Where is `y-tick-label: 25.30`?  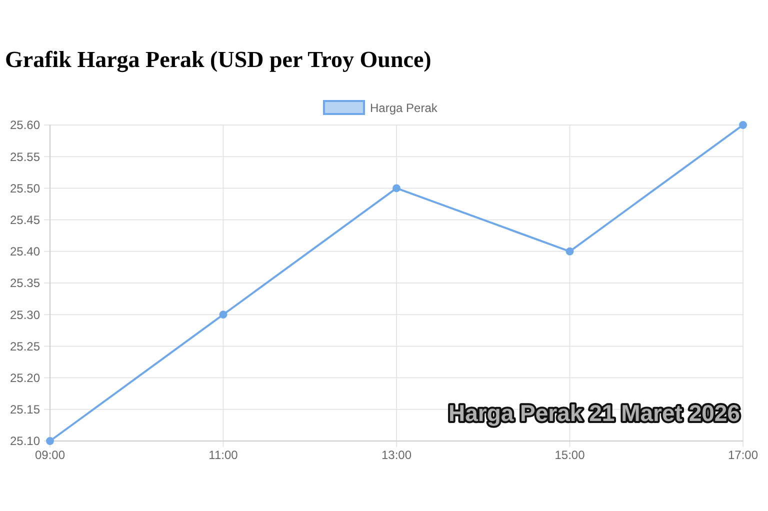 y-tick-label: 25.30 is located at coordinates (25, 315).